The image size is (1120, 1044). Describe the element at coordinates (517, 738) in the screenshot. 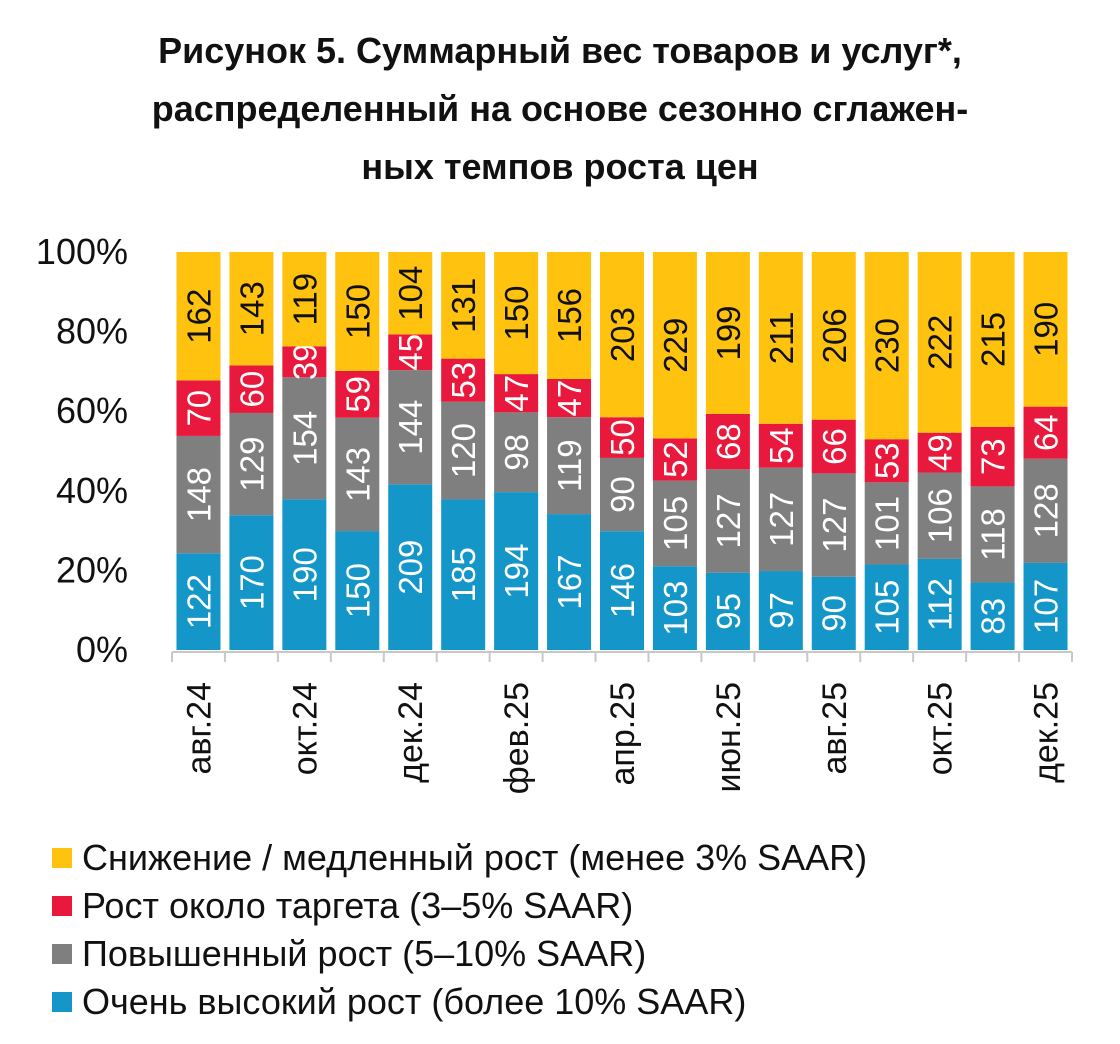

I see `x-tick-label: фев.25` at that location.